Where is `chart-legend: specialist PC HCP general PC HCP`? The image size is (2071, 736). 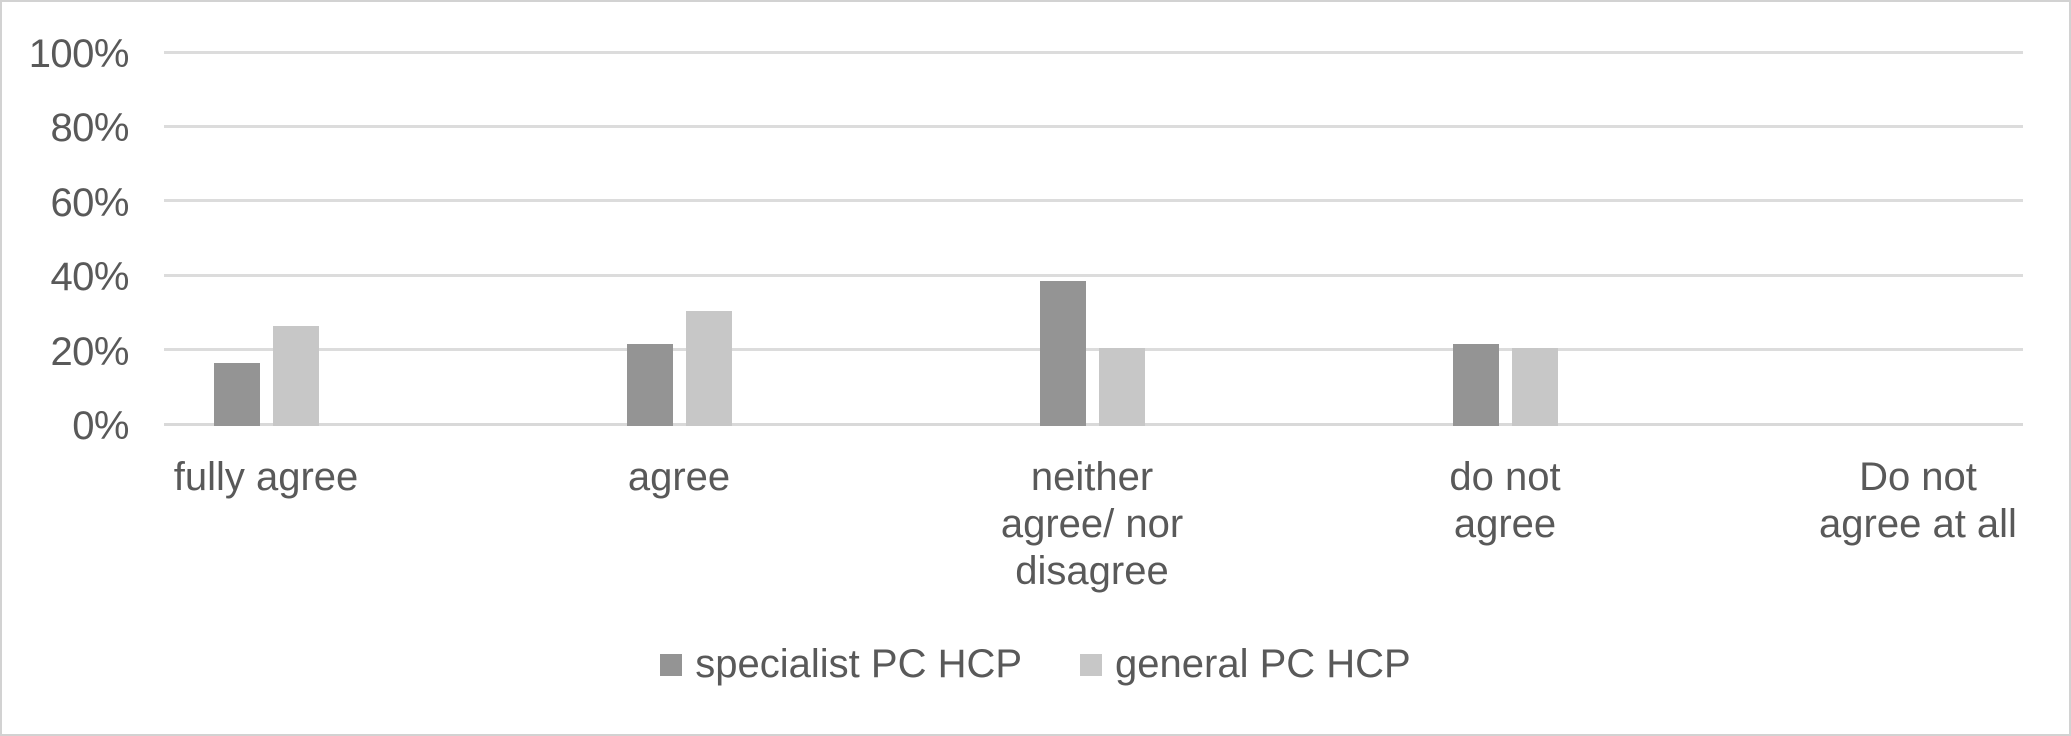 chart-legend: specialist PC HCP general PC HCP is located at coordinates (1035, 664).